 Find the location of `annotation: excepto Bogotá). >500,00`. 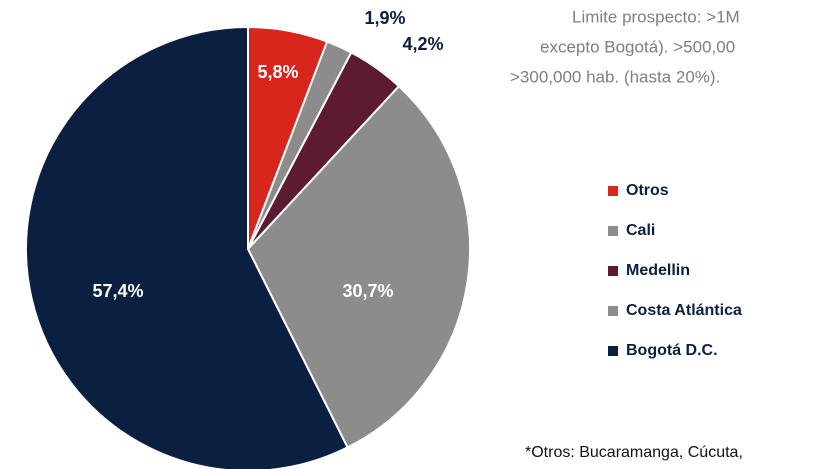

annotation: excepto Bogotá). >500,00 is located at coordinates (637, 46).